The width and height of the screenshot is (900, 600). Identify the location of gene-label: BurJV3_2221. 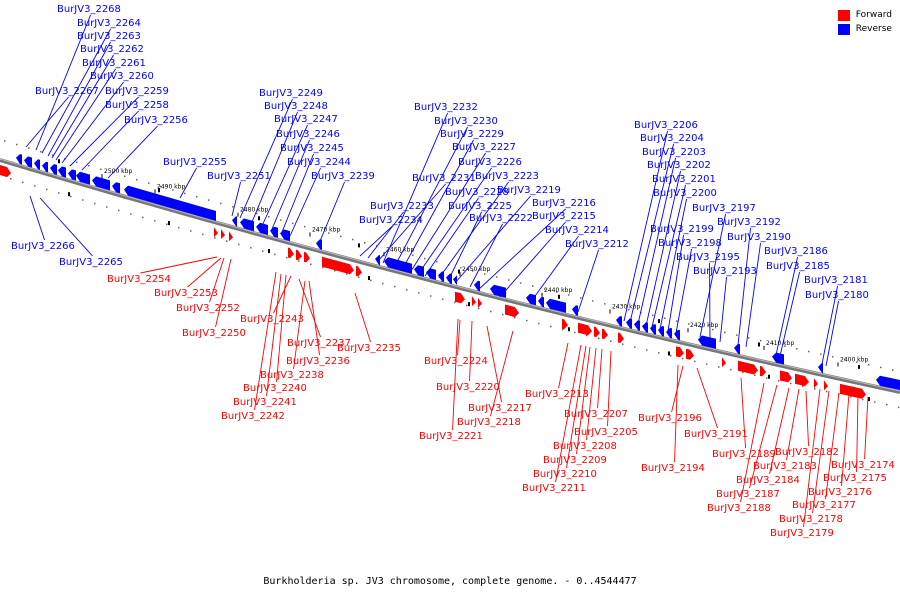
(451, 436).